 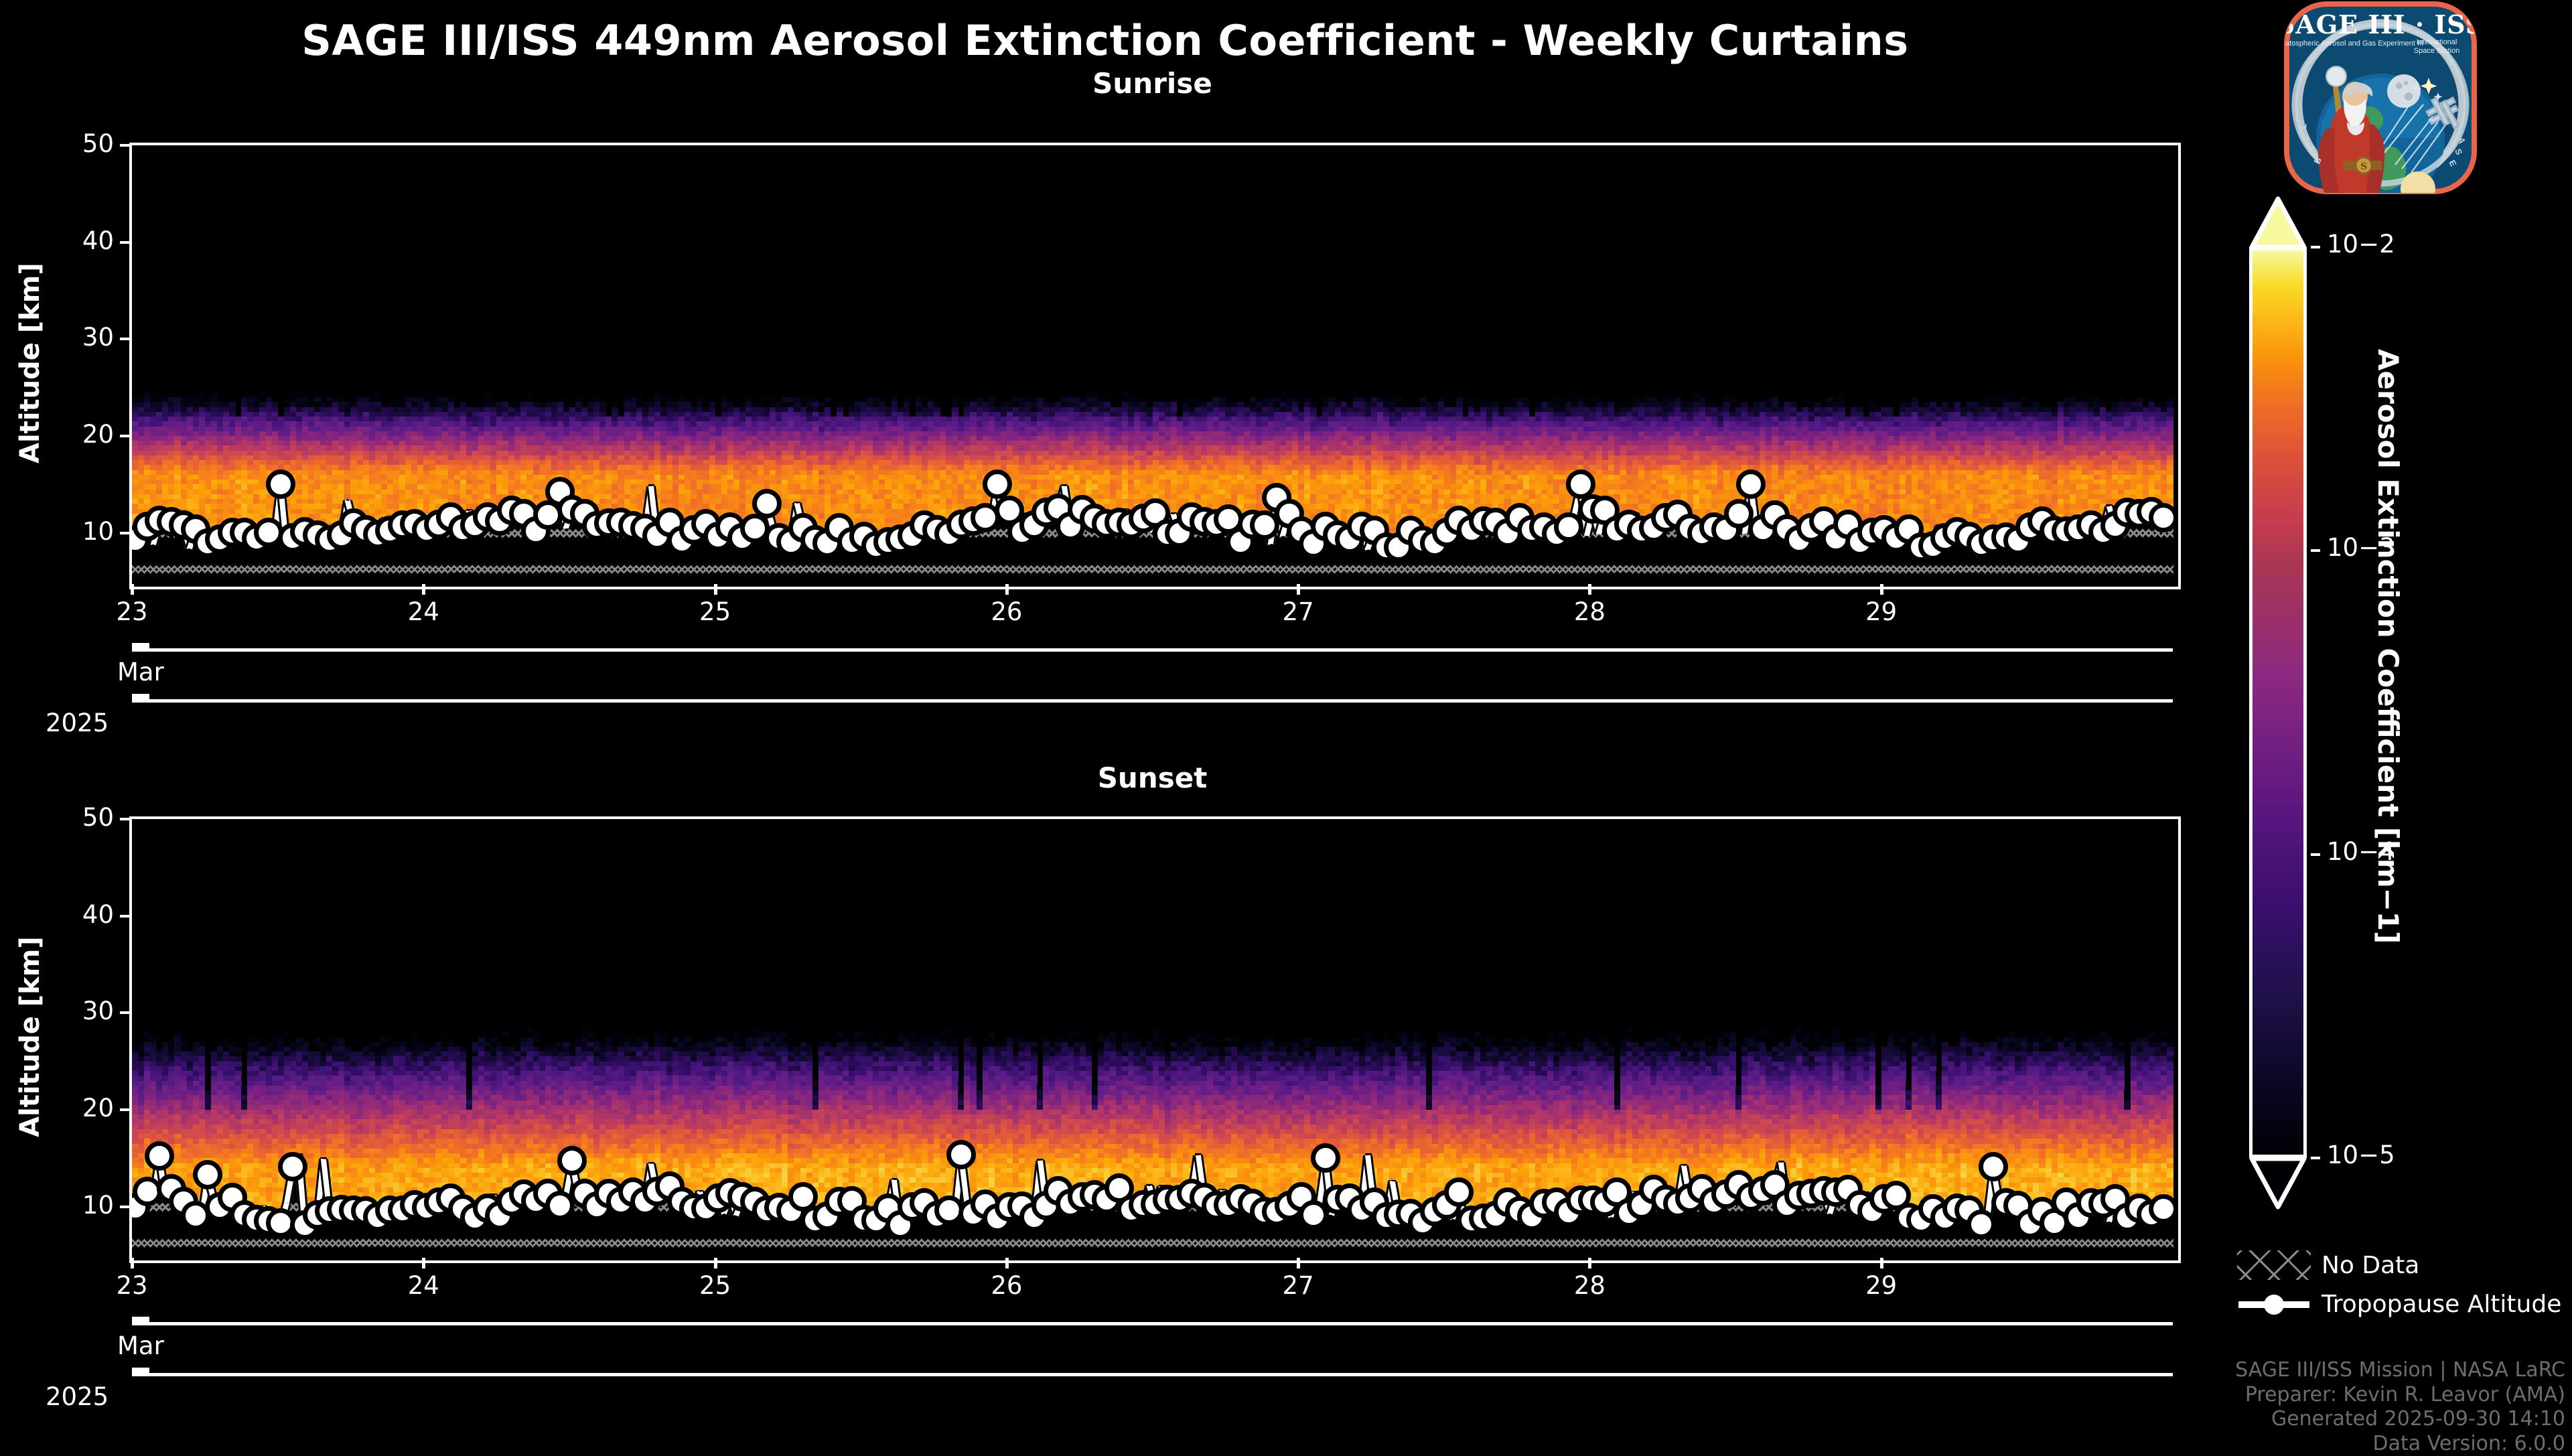 I want to click on x-level-label-month-sunrise: Mar, so click(x=140, y=672).